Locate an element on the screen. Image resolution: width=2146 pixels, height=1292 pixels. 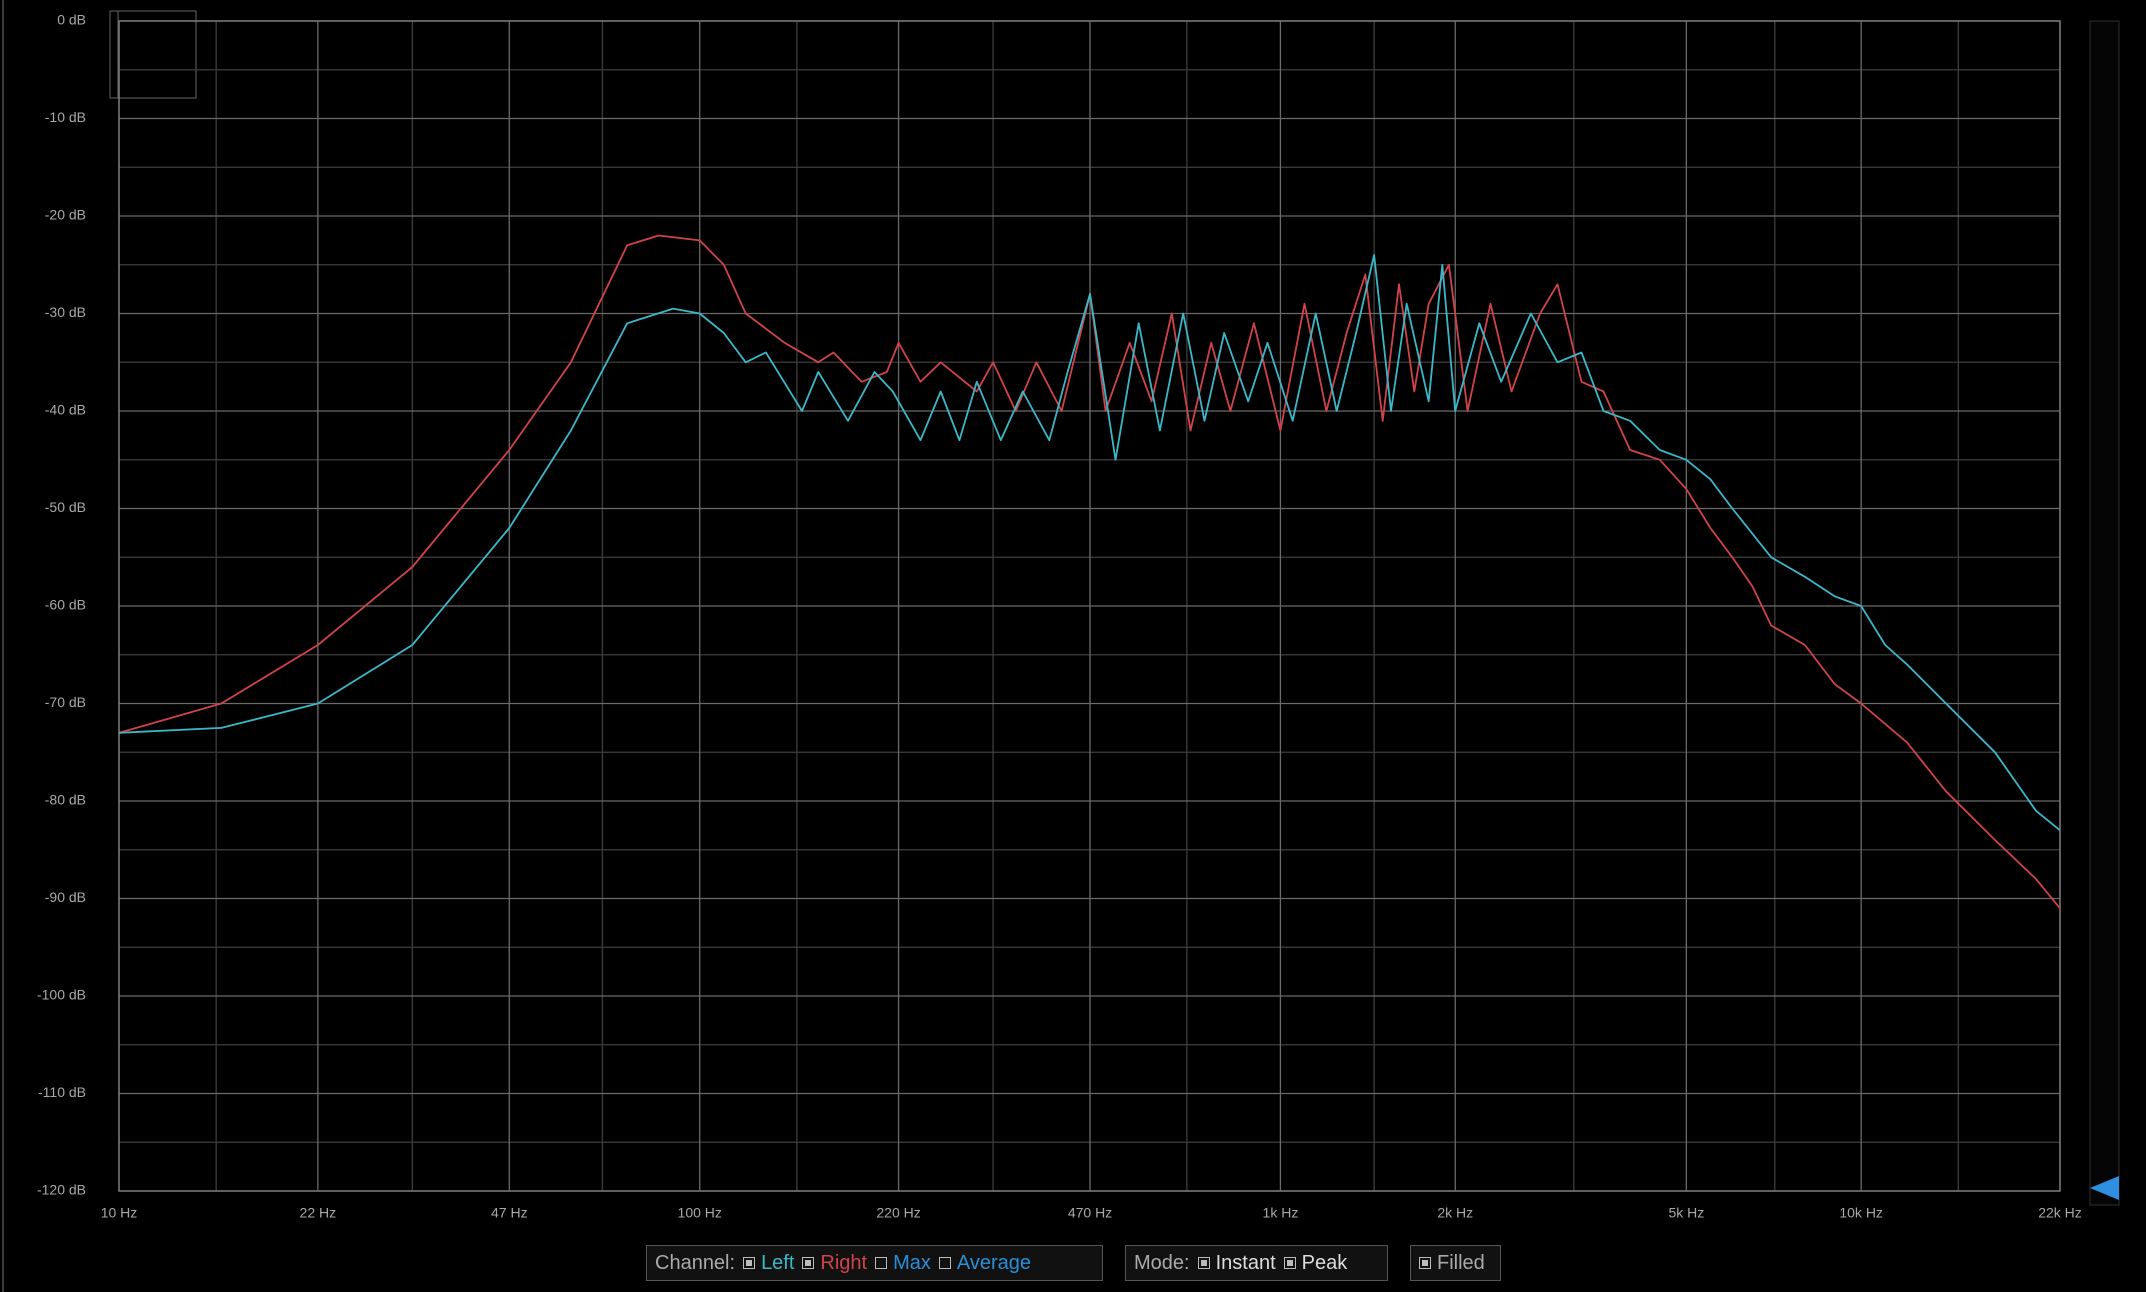
filled-option-label: Filled is located at coordinates (1461, 1262).